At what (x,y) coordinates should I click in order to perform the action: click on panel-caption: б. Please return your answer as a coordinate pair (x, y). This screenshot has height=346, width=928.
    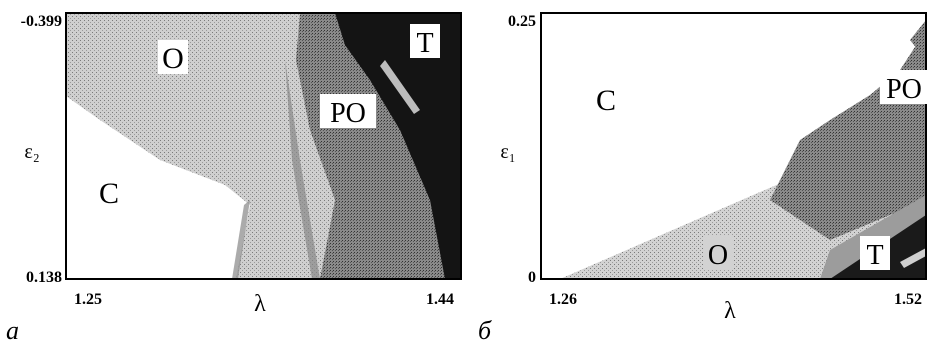
    Looking at the image, I should click on (485, 330).